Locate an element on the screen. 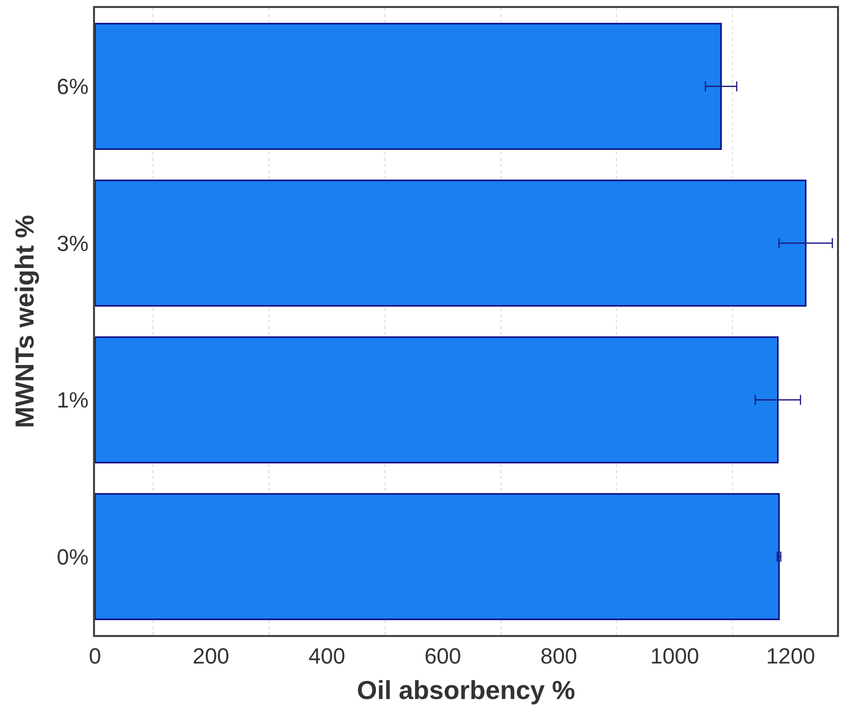 This screenshot has width=841, height=705. x-axis-title: Oil absorbency % is located at coordinates (466, 690).